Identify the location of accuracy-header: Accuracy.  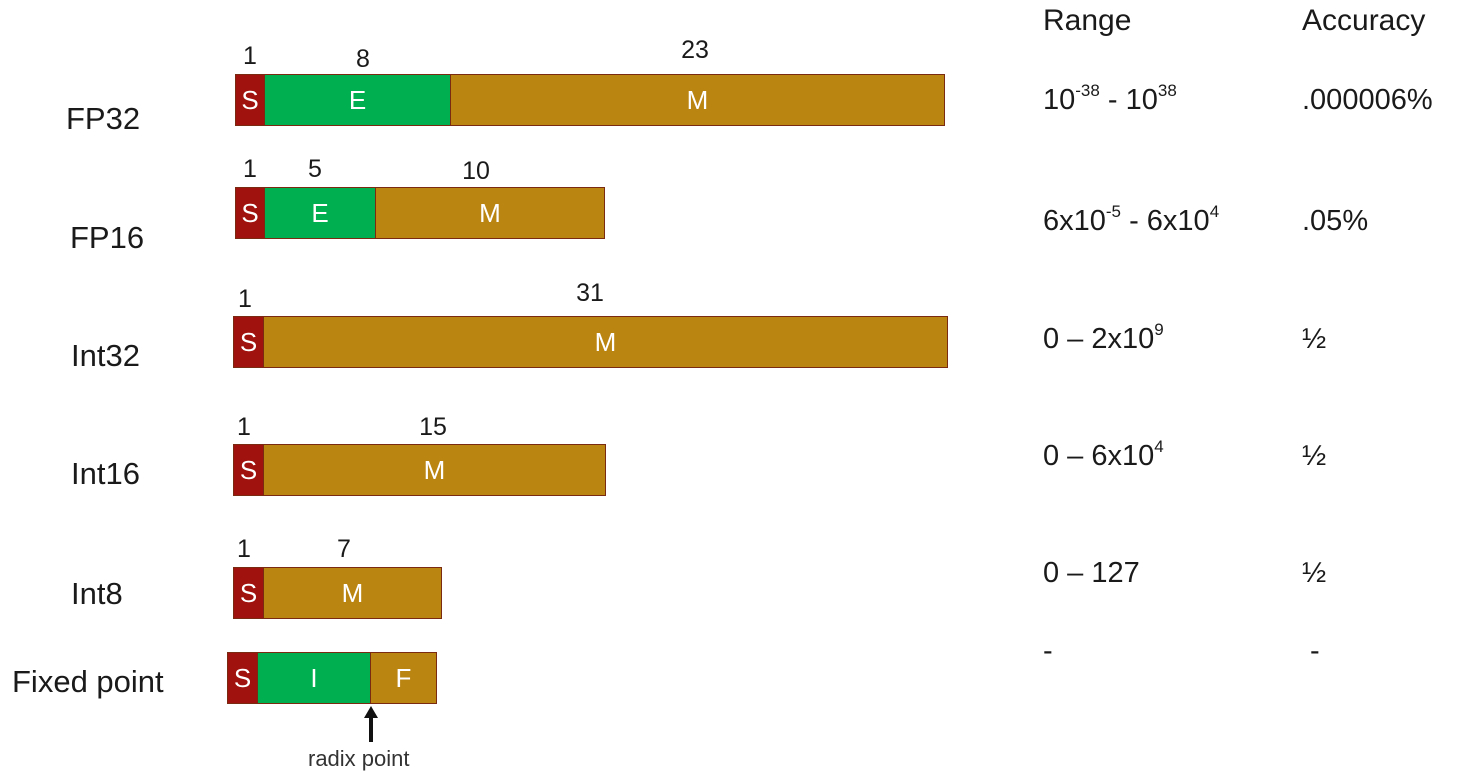
(1364, 20).